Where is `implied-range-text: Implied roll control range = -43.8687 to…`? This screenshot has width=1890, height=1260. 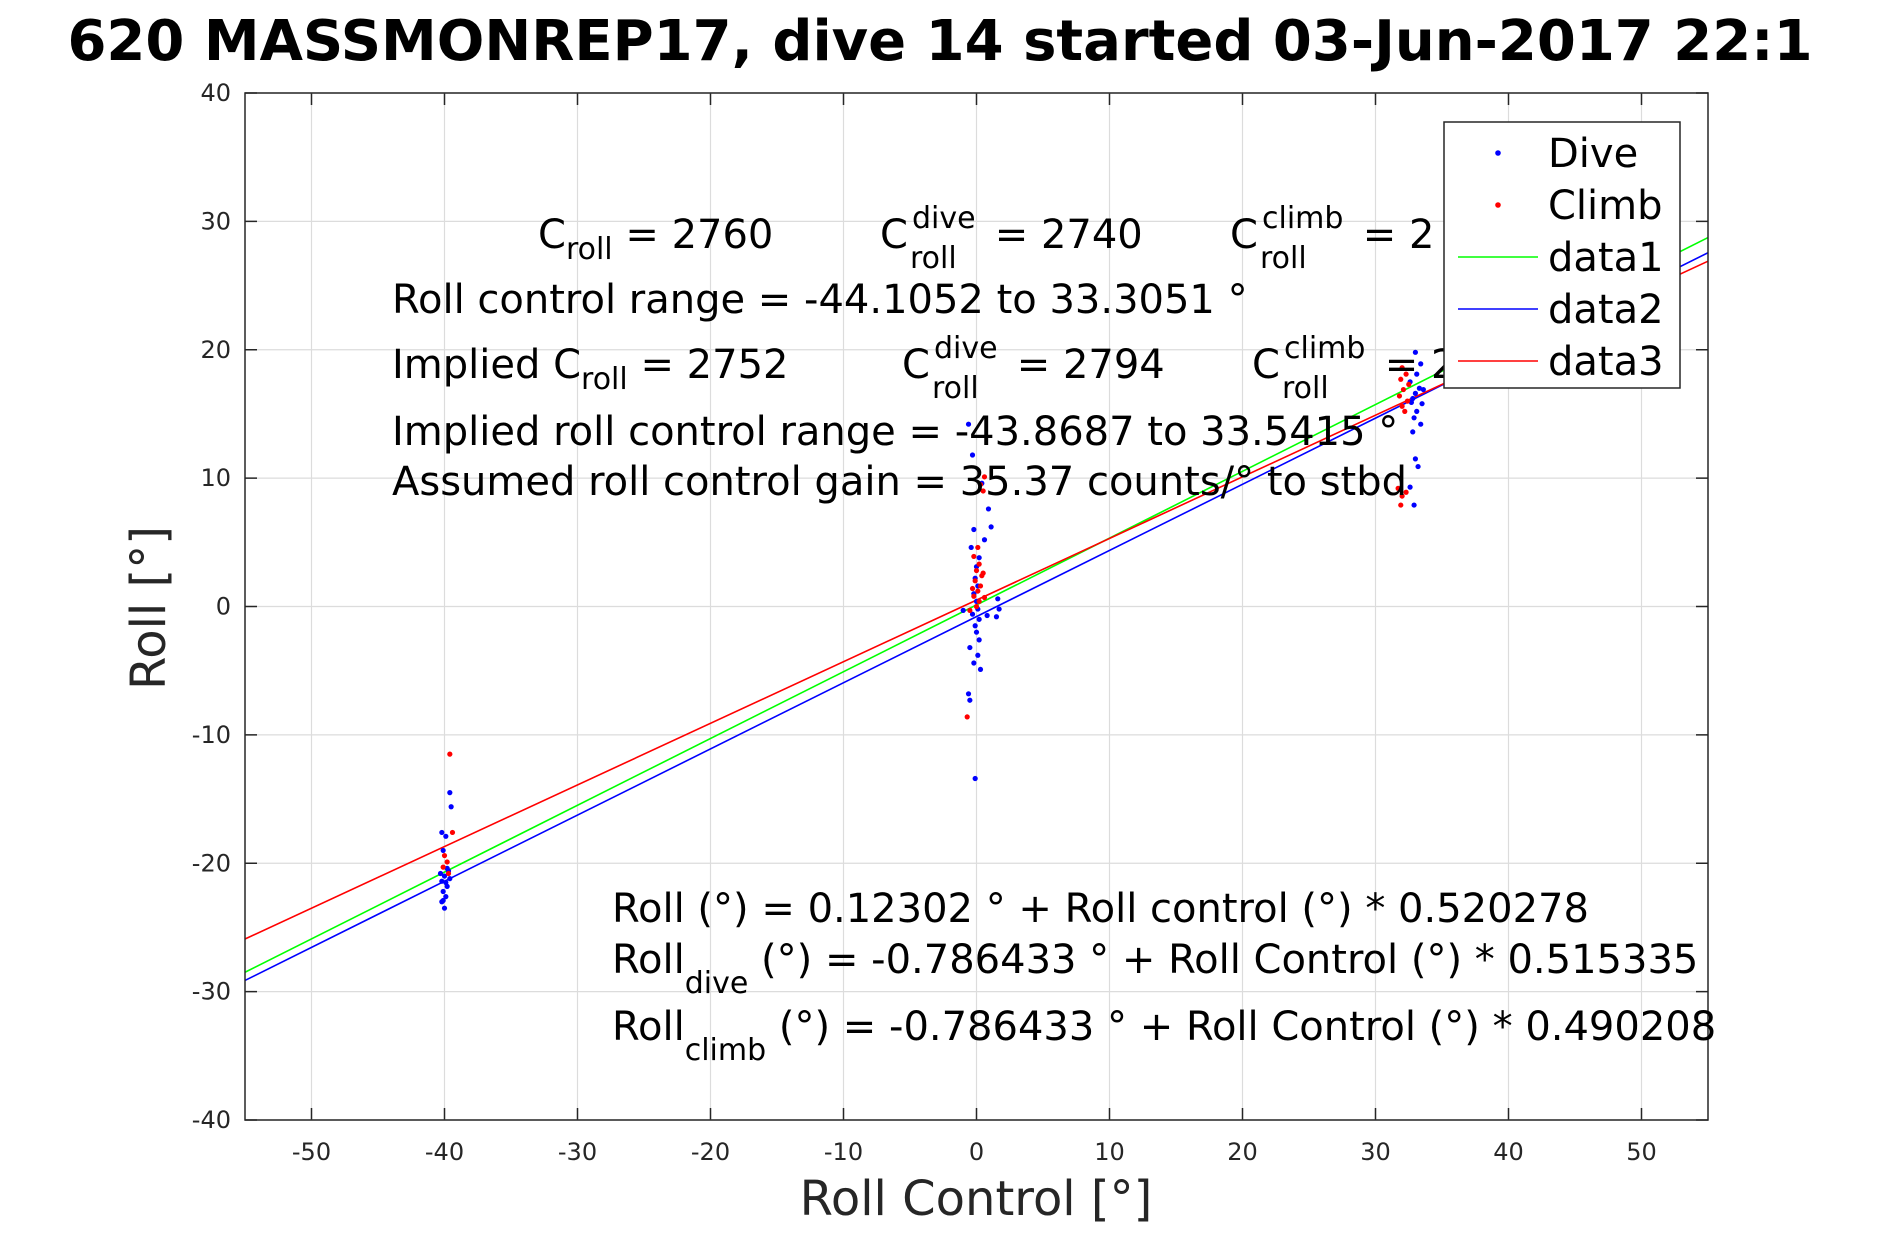 implied-range-text: Implied roll control range = -43.8687 to… is located at coordinates (895, 432).